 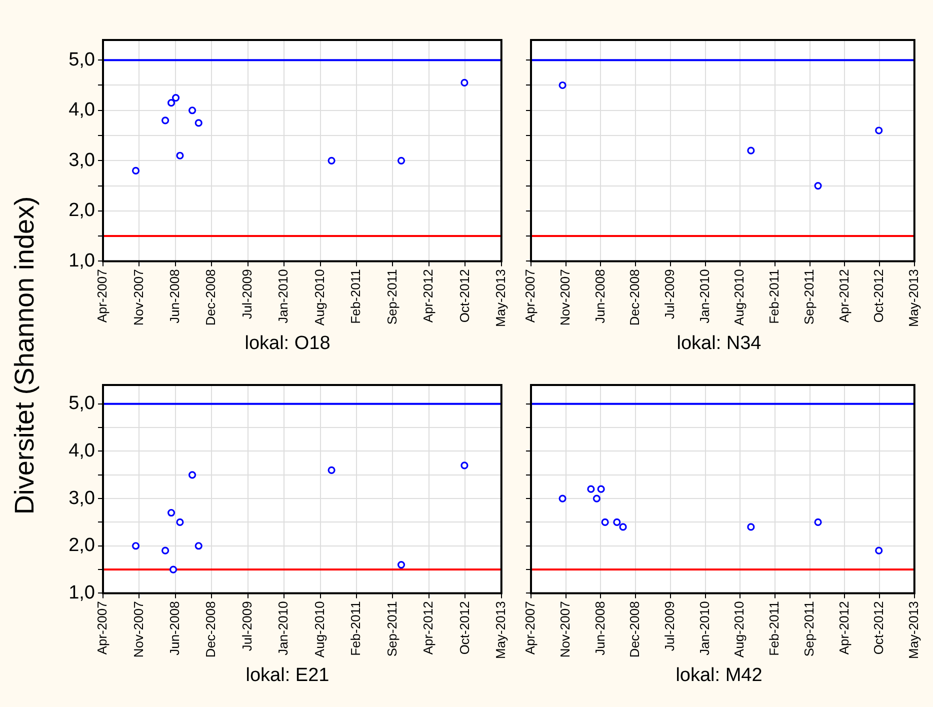 I want to click on x-axis-title: lokal: M42, so click(x=719, y=676).